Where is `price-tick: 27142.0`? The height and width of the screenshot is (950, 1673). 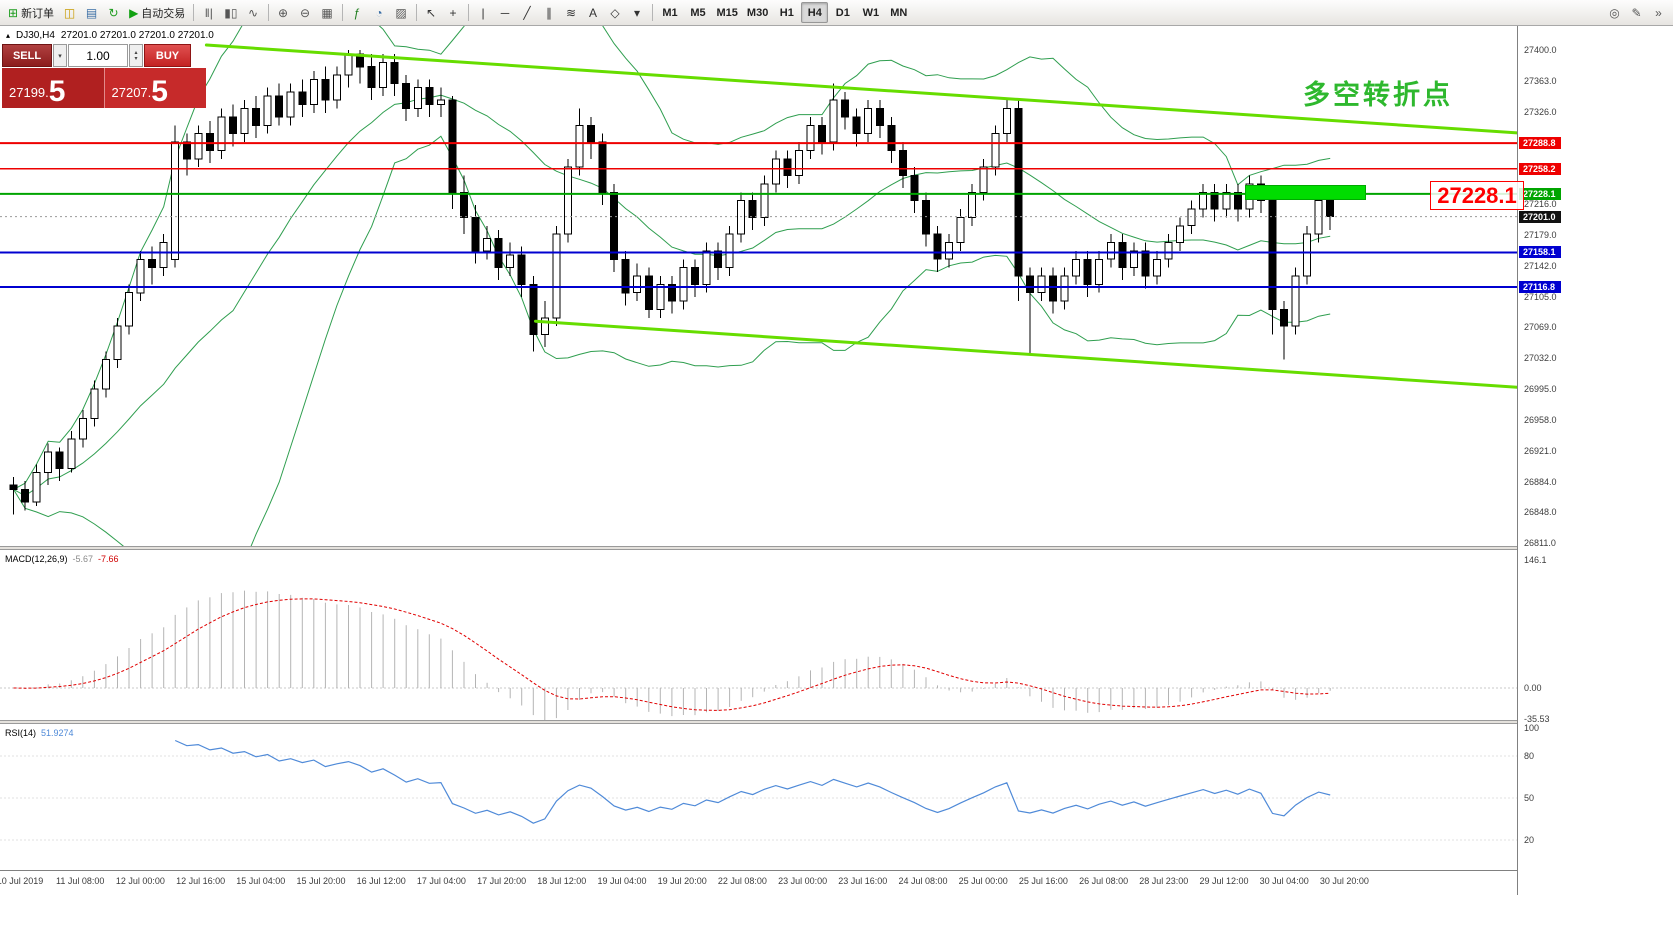
price-tick: 27142.0 is located at coordinates (1540, 265).